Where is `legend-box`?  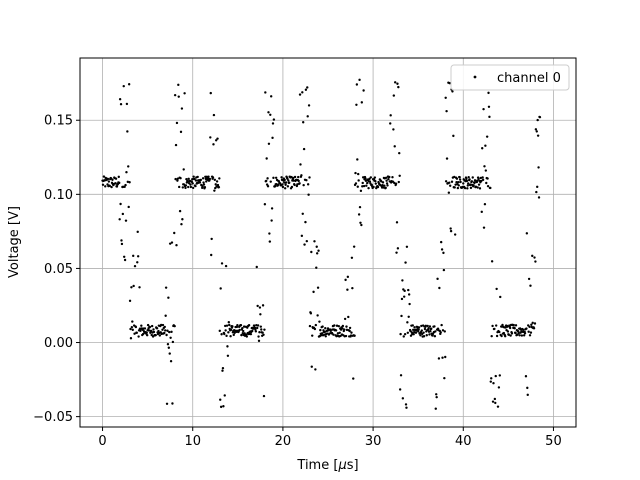
legend-box is located at coordinates (510, 77).